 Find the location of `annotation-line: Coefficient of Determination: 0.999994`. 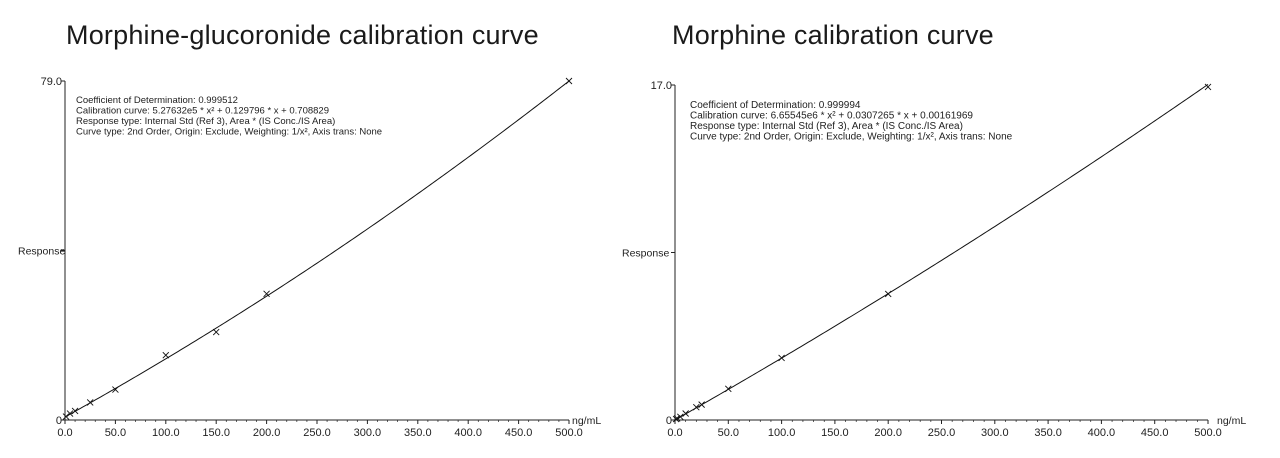

annotation-line: Coefficient of Determination: 0.999994 is located at coordinates (775, 105).